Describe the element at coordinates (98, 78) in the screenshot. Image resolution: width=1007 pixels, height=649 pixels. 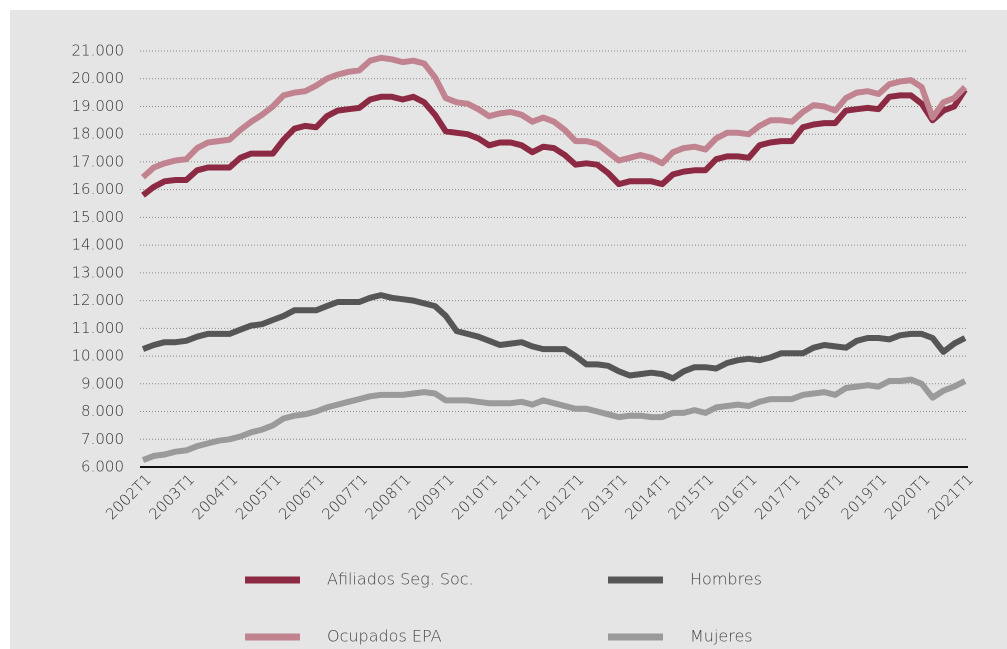
I see `y-tick-label: 20.000` at that location.